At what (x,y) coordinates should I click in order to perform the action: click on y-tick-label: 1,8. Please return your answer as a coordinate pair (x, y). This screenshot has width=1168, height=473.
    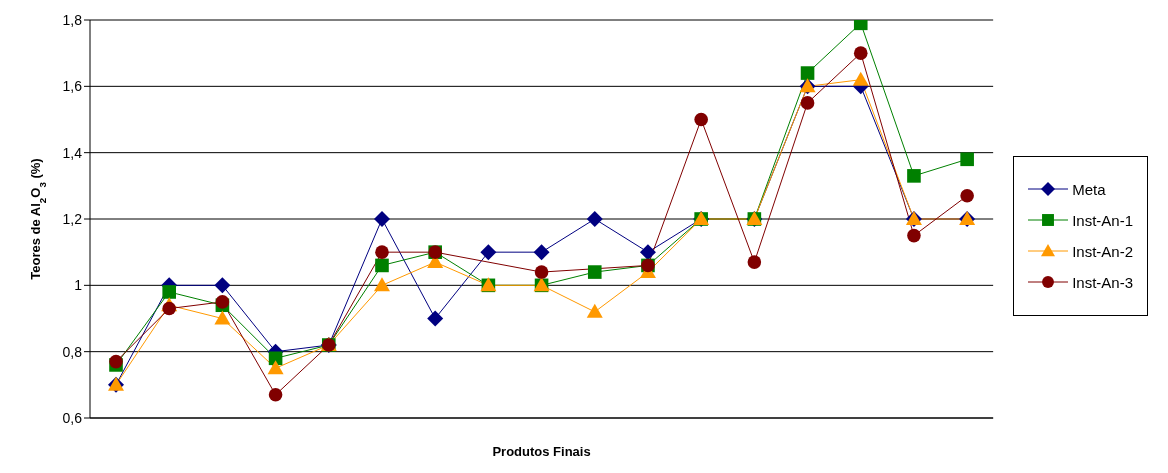
    Looking at the image, I should click on (72, 19).